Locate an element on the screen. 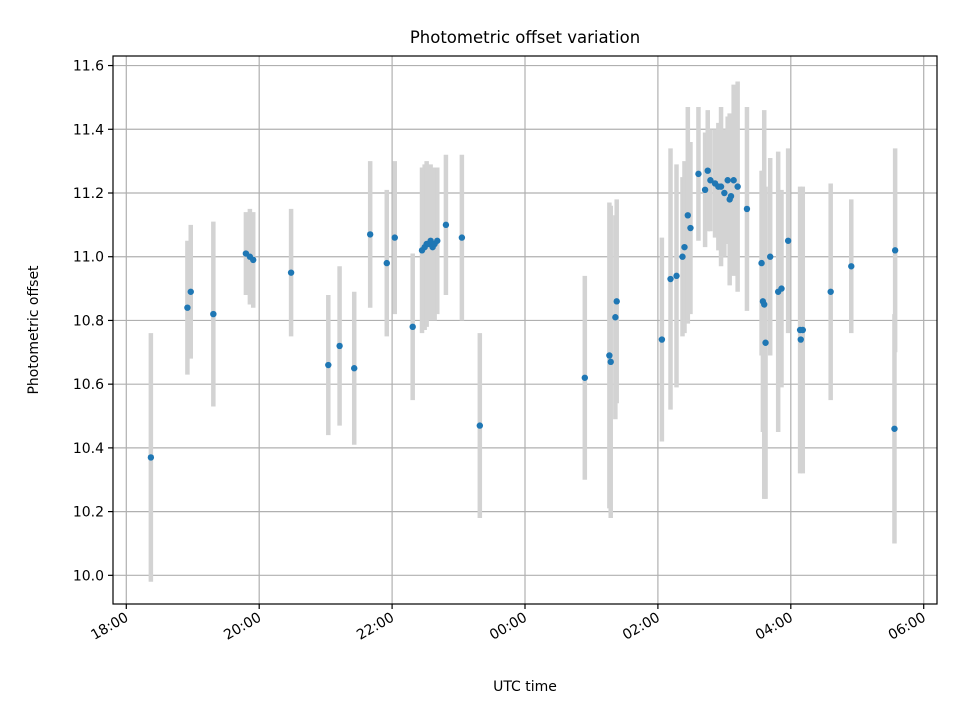 The width and height of the screenshot is (960, 720). chart-title: Photometric offset variation is located at coordinates (525, 37).